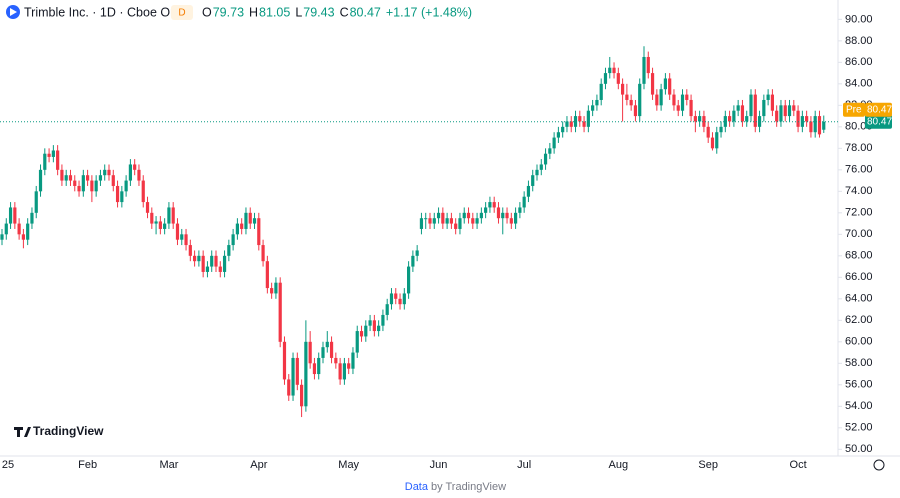 Image resolution: width=900 pixels, height=498 pixels. I want to click on x-tick-label: Jul, so click(524, 465).